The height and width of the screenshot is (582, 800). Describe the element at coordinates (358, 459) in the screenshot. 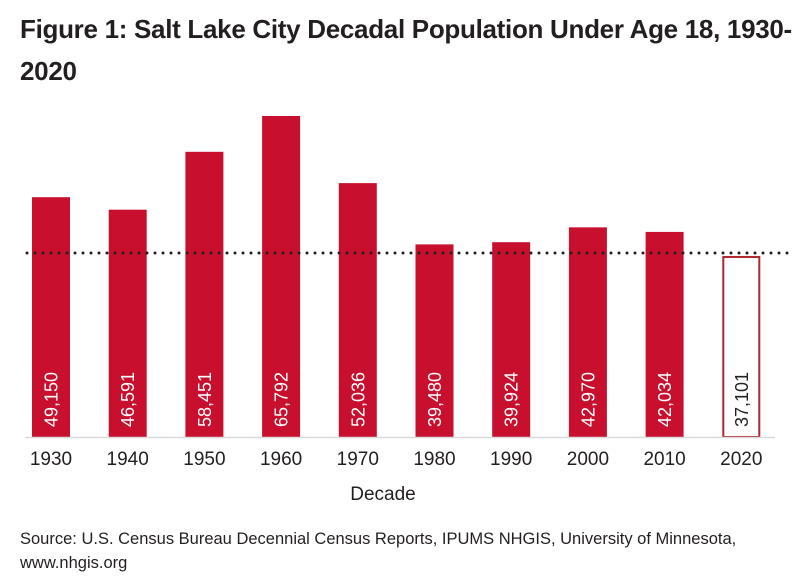

I see `x-tick-1970: 1970` at that location.